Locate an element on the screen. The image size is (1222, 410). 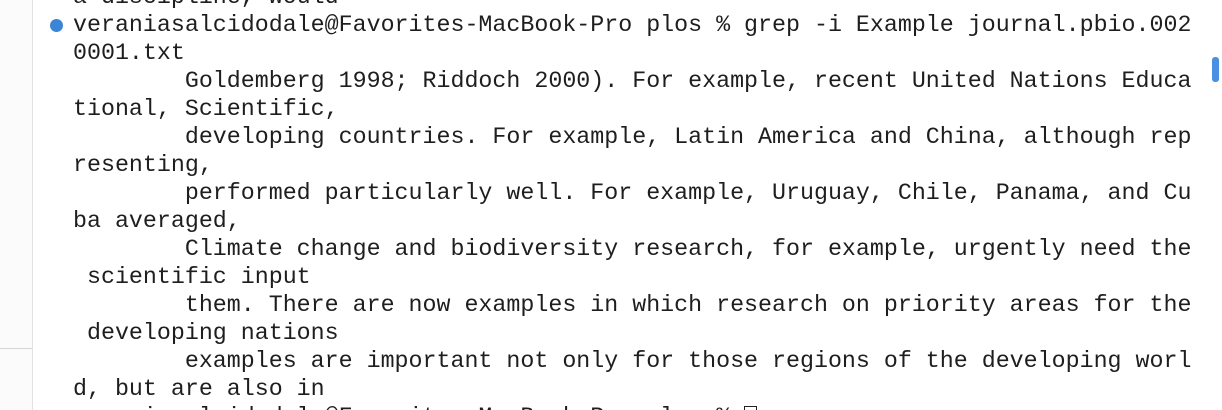
line-text: resenting, is located at coordinates (143, 165).